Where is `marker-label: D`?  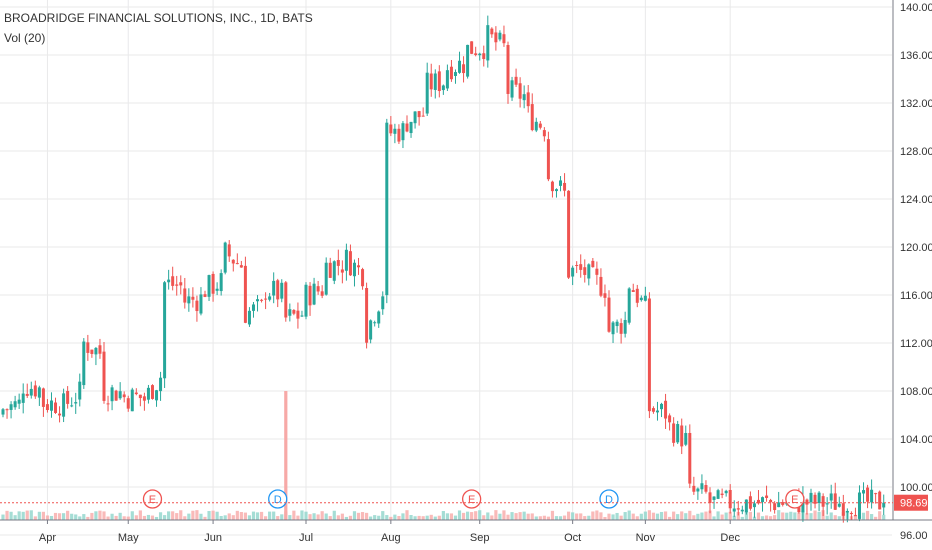
marker-label: D is located at coordinates (278, 500).